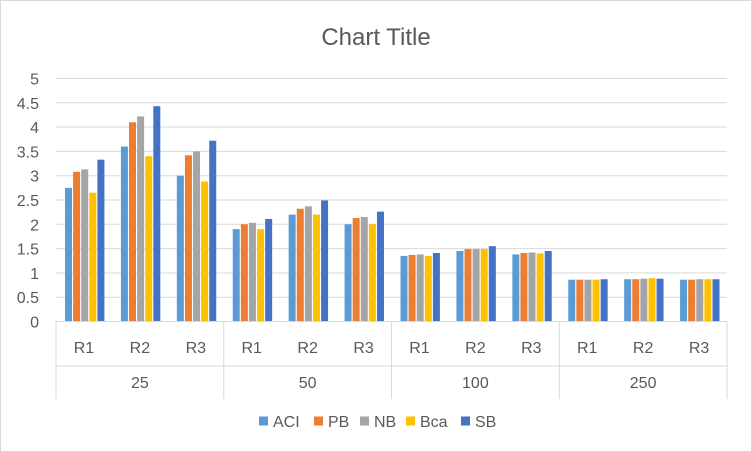 This screenshot has width=752, height=452. Describe the element at coordinates (34, 80) in the screenshot. I see `y-tick-label: 5` at that location.